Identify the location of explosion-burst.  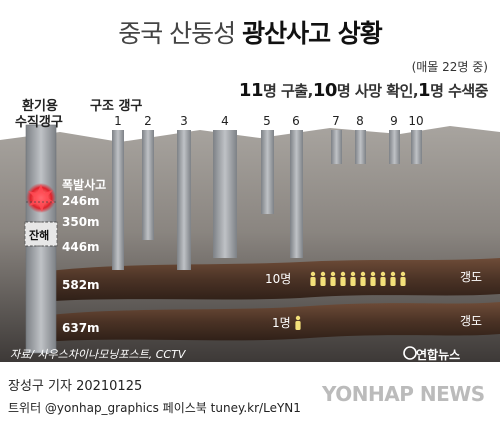
(41, 198).